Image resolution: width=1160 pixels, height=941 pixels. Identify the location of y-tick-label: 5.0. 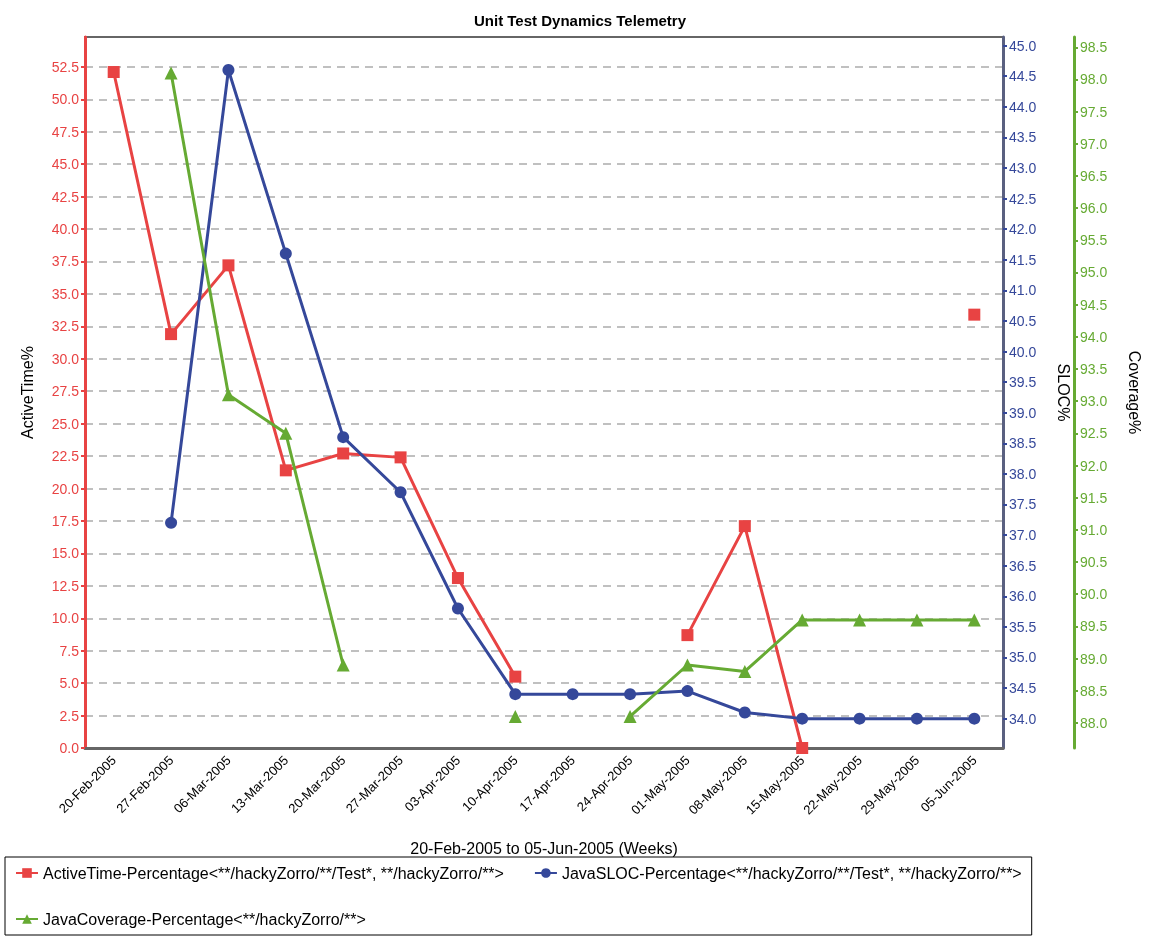
(69, 683).